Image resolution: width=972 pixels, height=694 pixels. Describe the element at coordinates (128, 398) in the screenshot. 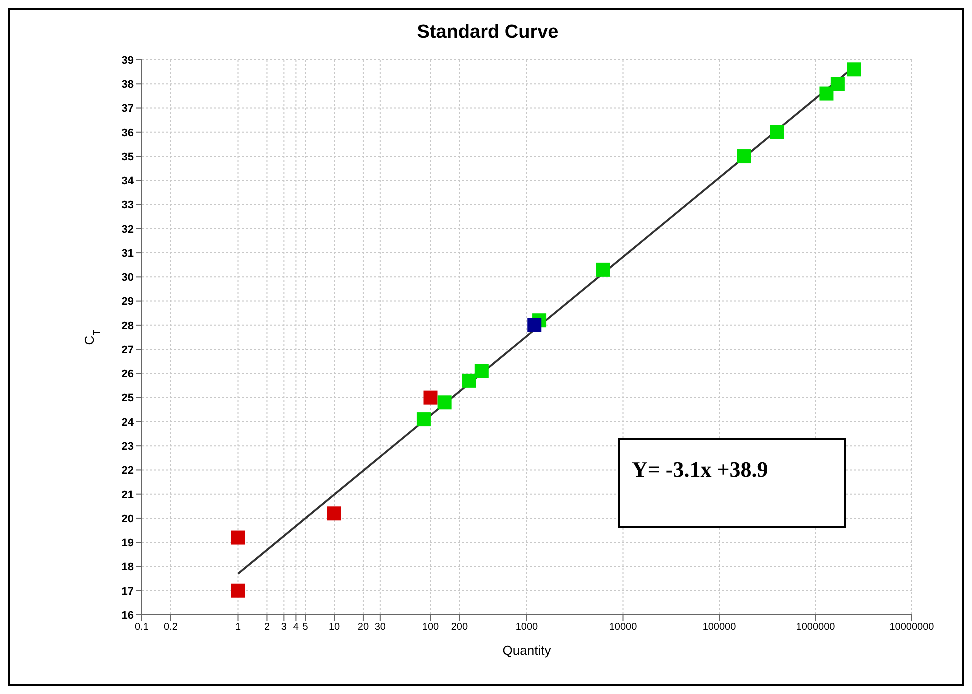

I see `y-tick-label: 25` at that location.